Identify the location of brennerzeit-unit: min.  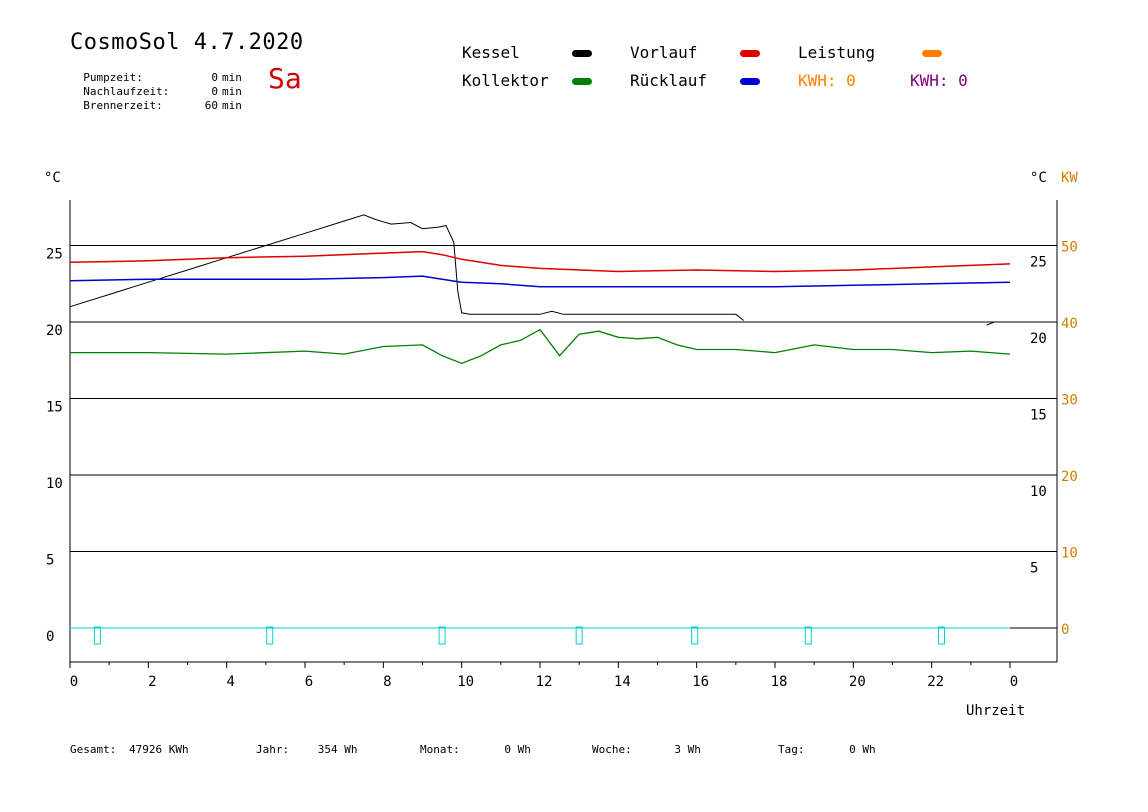
(232, 105).